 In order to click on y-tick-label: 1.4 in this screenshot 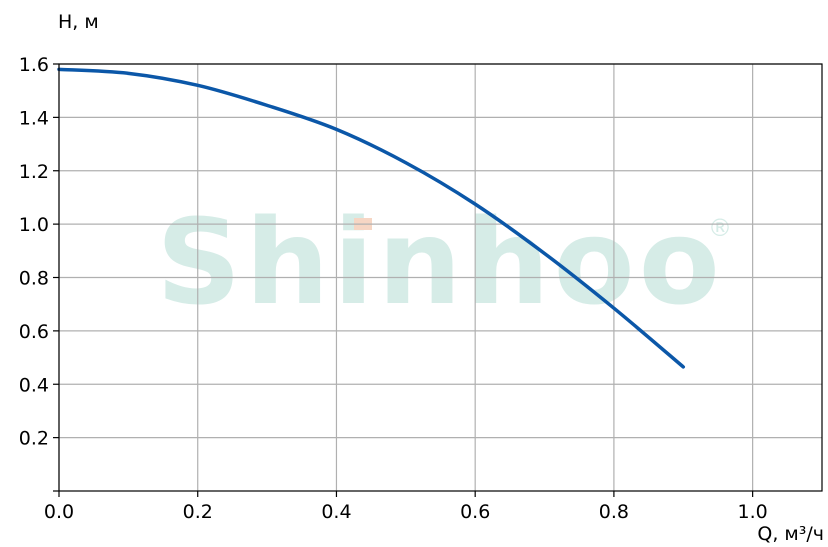, I will do `click(34, 118)`.